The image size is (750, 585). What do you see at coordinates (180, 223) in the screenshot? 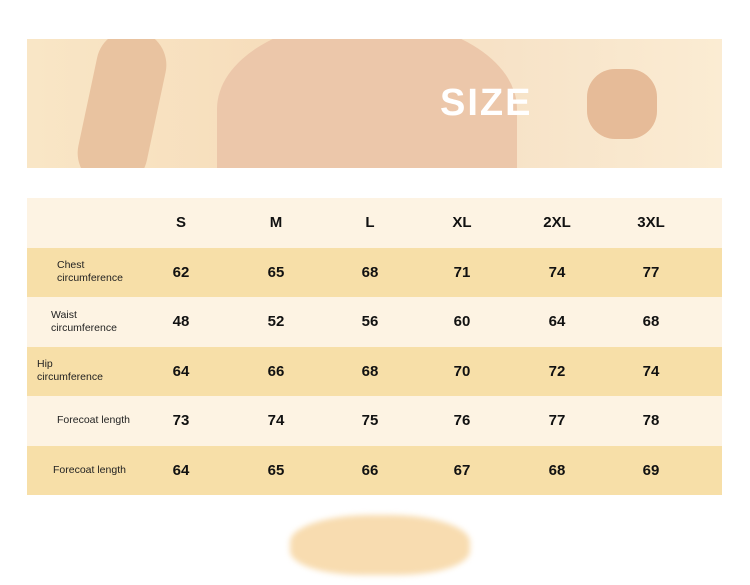
I see `size-header: S` at bounding box center [180, 223].